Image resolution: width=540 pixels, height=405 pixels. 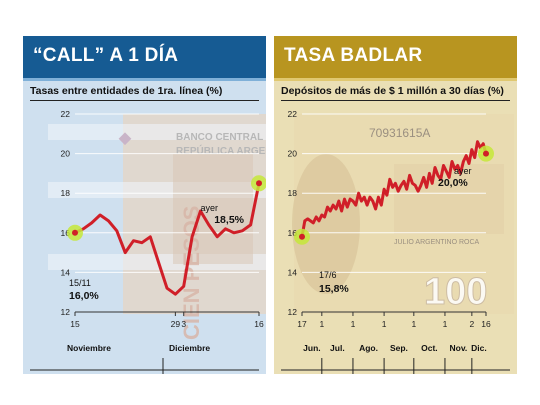 What do you see at coordinates (221, 150) in the screenshot?
I see `call-banknote-line2: REPÚBLICA ARGENTINA` at bounding box center [221, 150].